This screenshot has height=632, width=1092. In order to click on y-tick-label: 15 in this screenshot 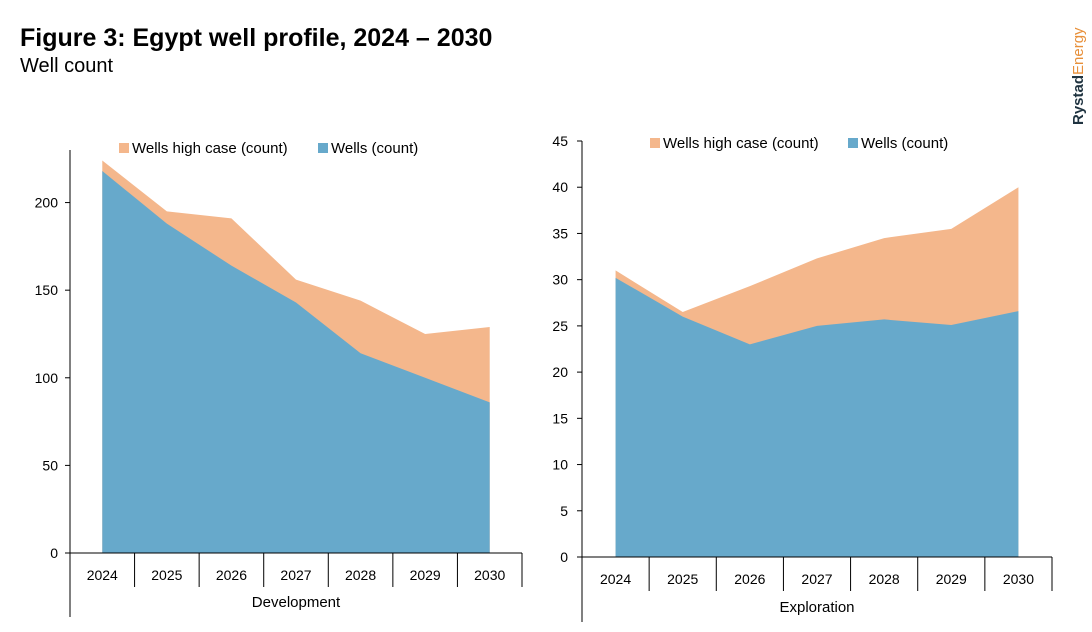, I will do `click(560, 418)`.